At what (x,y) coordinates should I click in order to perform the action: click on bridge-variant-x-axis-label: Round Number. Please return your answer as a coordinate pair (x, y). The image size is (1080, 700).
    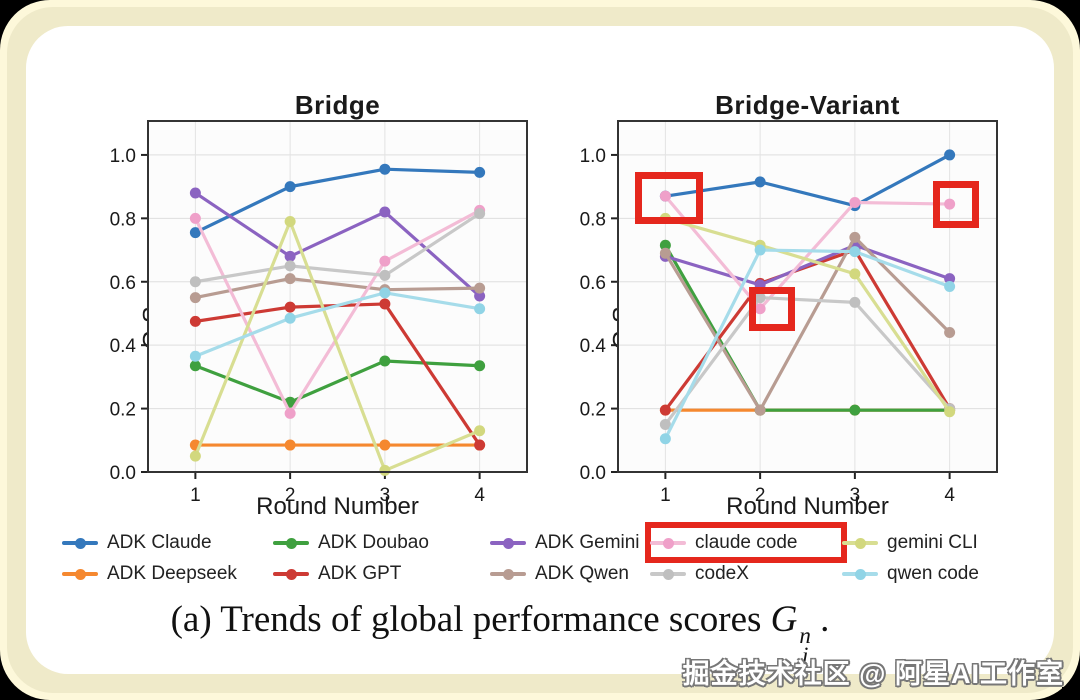
    Looking at the image, I should click on (807, 506).